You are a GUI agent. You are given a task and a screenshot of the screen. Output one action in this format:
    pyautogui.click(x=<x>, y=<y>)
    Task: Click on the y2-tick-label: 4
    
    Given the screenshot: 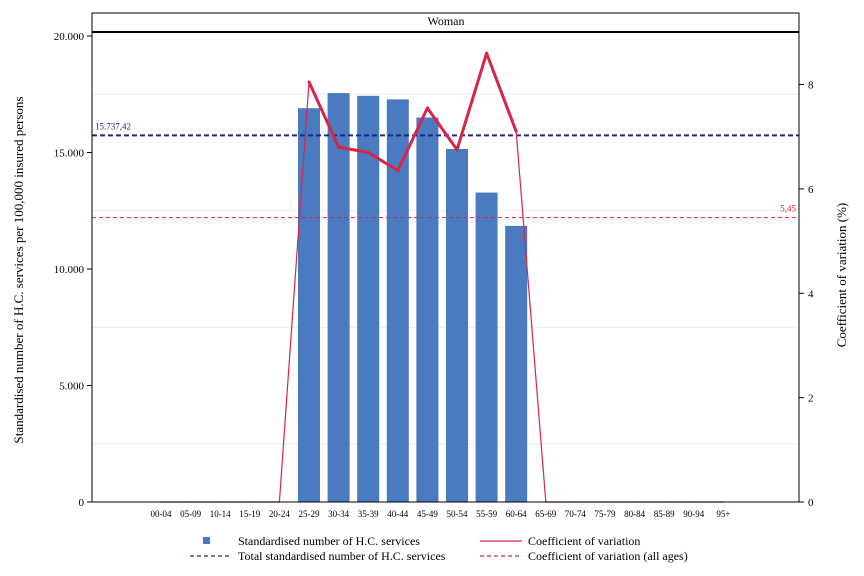 What is the action you would take?
    pyautogui.click(x=811, y=294)
    